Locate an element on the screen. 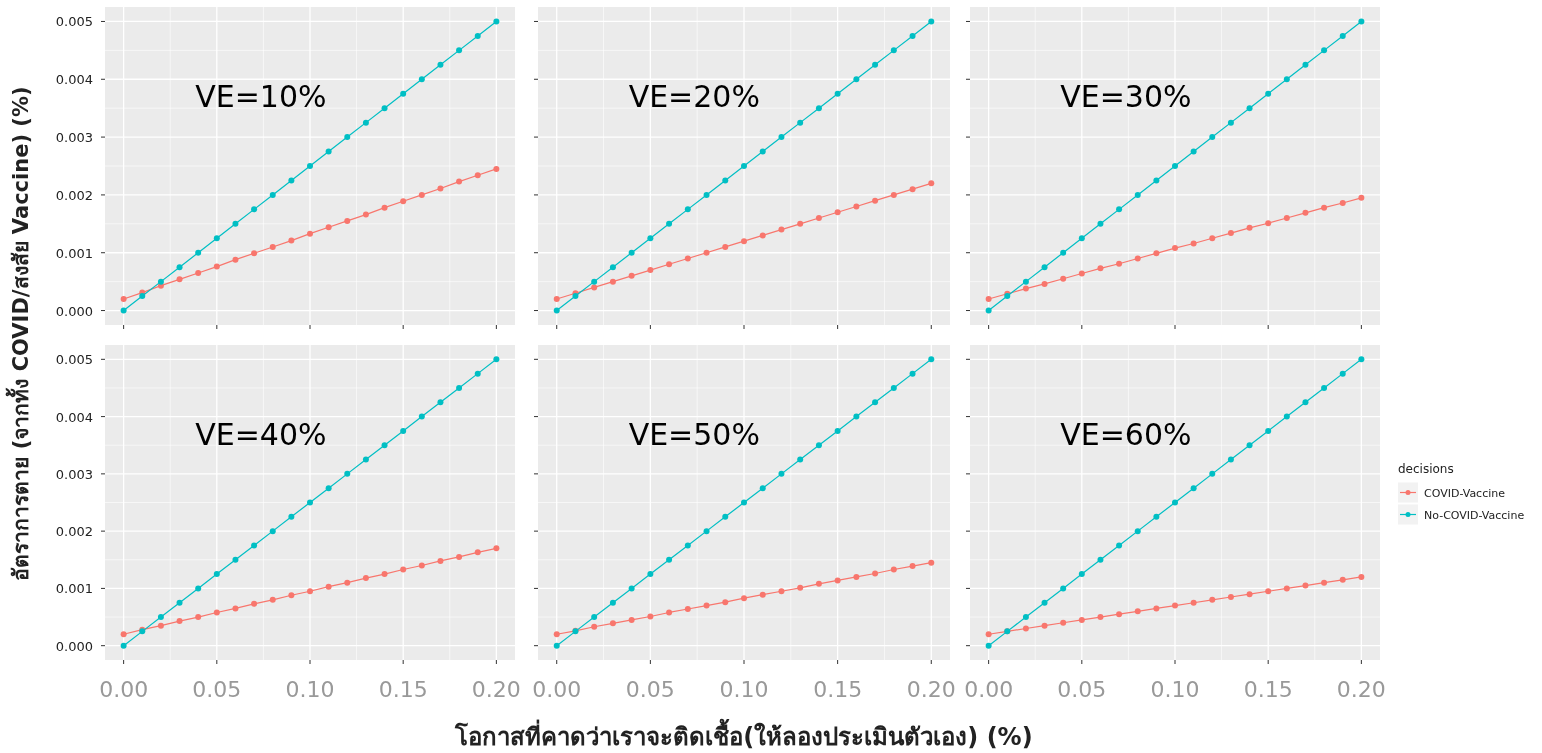 This screenshot has height=753, width=1542. legend-title: decisions is located at coordinates (1426, 468).